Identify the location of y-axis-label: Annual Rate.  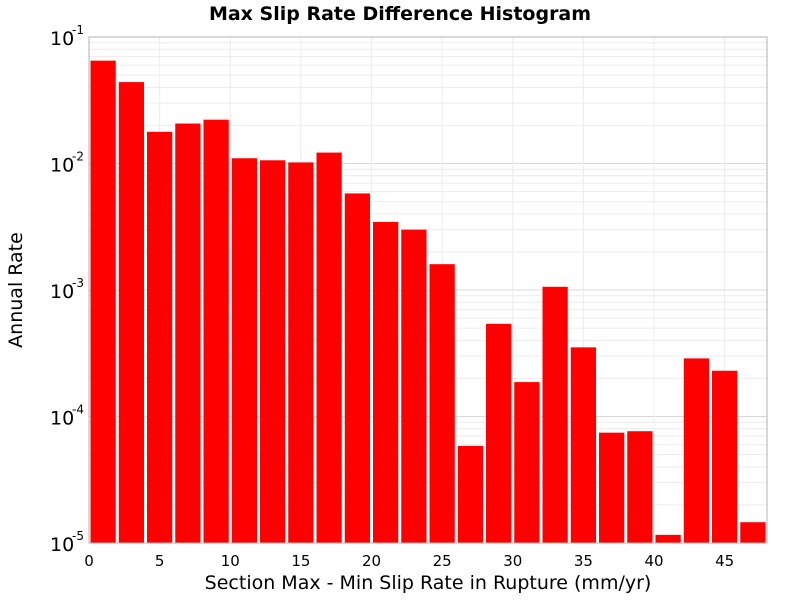
(16, 290).